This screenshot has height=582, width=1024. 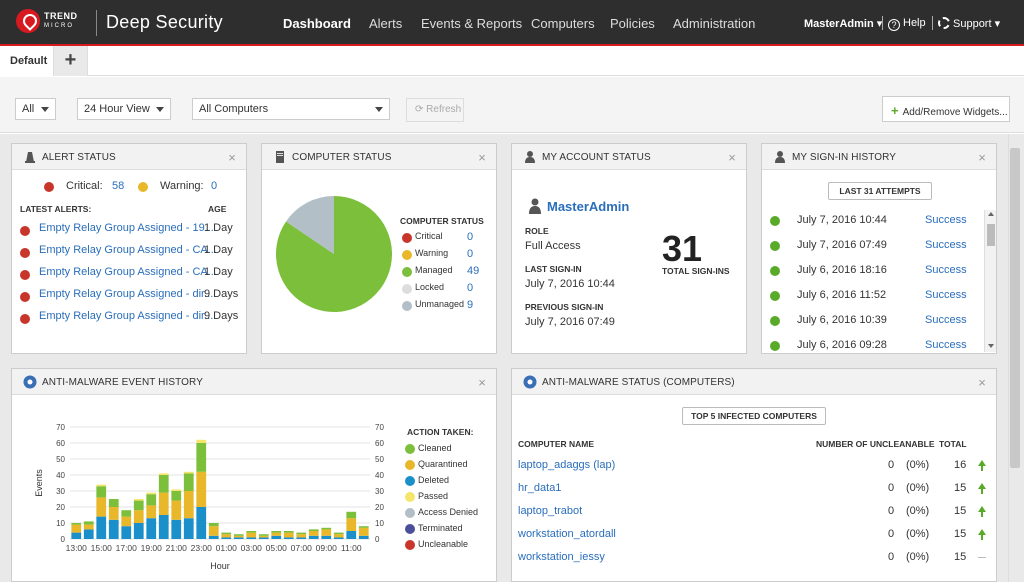 What do you see at coordinates (435, 110) in the screenshot?
I see `refresh-button: ⟳ Refresh` at bounding box center [435, 110].